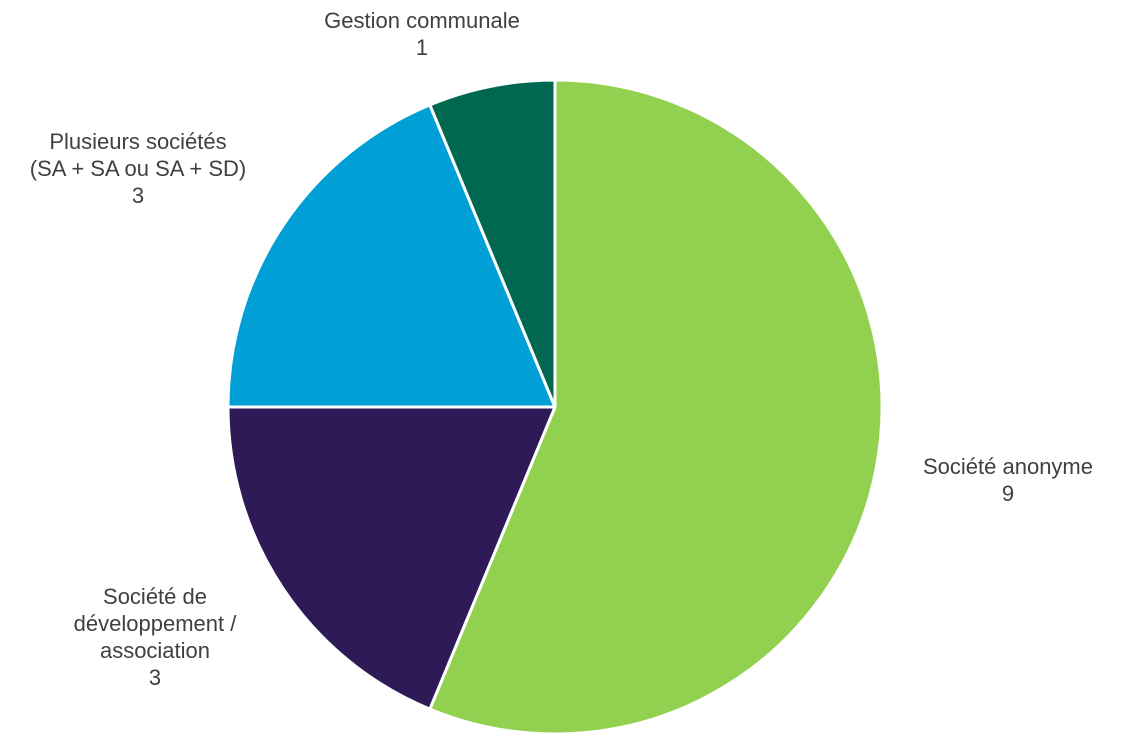 This screenshot has height=734, width=1126. I want to click on data-label-category: Société de, so click(155, 596).